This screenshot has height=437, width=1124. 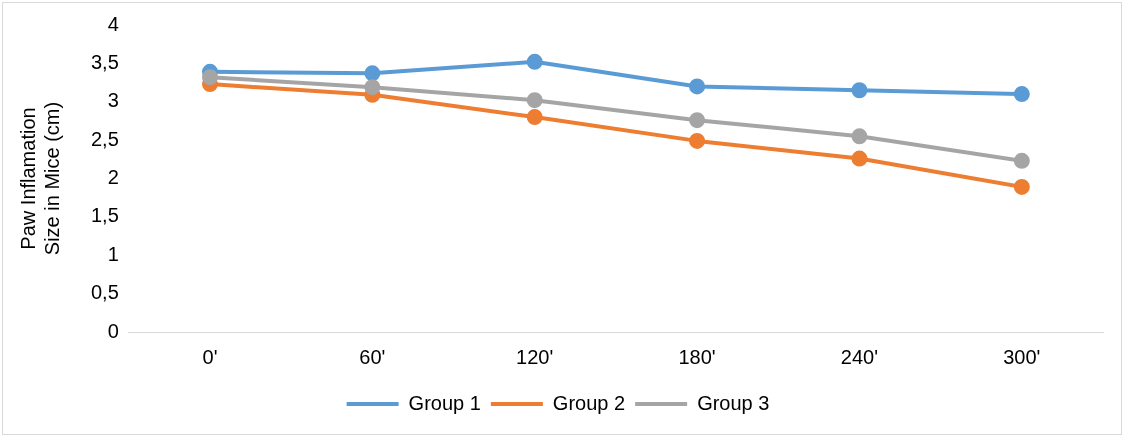 What do you see at coordinates (859, 356) in the screenshot?
I see `x-tick-label: 240'` at bounding box center [859, 356].